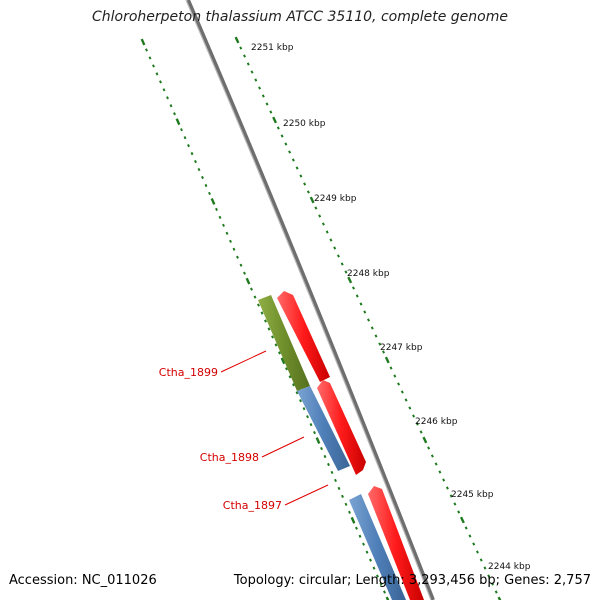 Image resolution: width=600 pixels, height=600 pixels. I want to click on gene-ctha-1897-block, so click(377, 547).